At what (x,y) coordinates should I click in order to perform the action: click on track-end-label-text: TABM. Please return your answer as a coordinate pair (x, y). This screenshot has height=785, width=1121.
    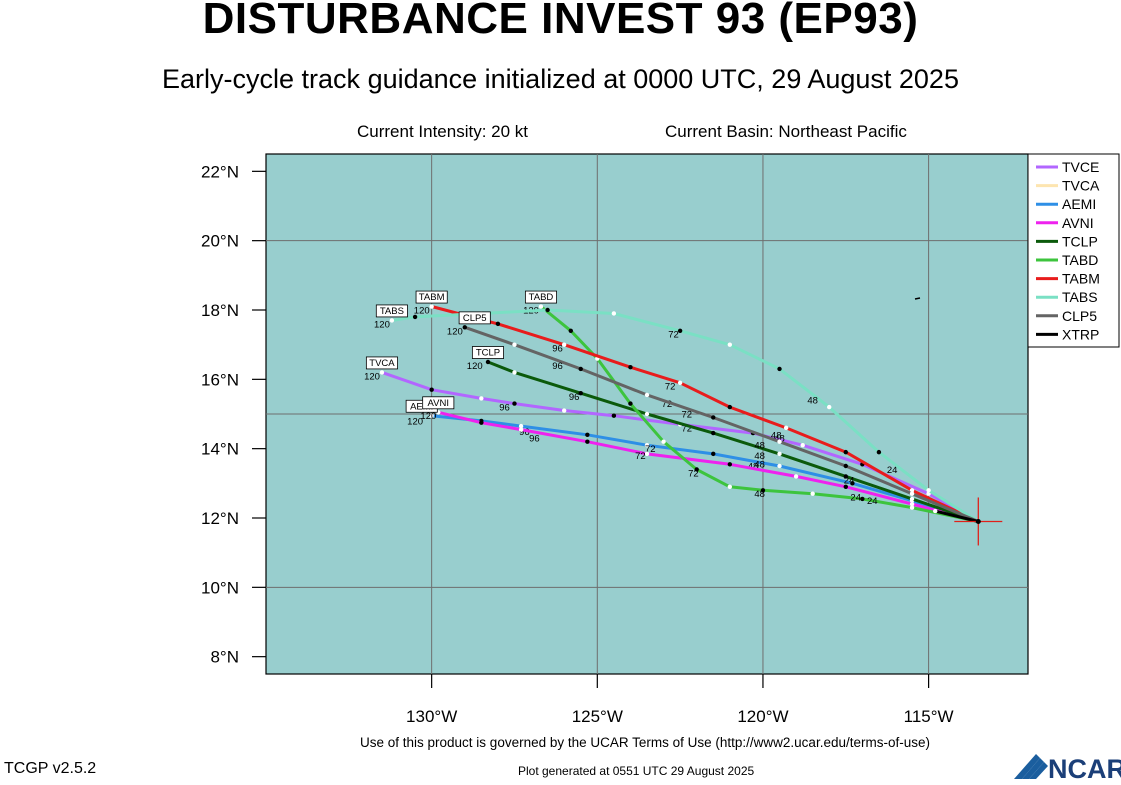
    Looking at the image, I should click on (432, 297).